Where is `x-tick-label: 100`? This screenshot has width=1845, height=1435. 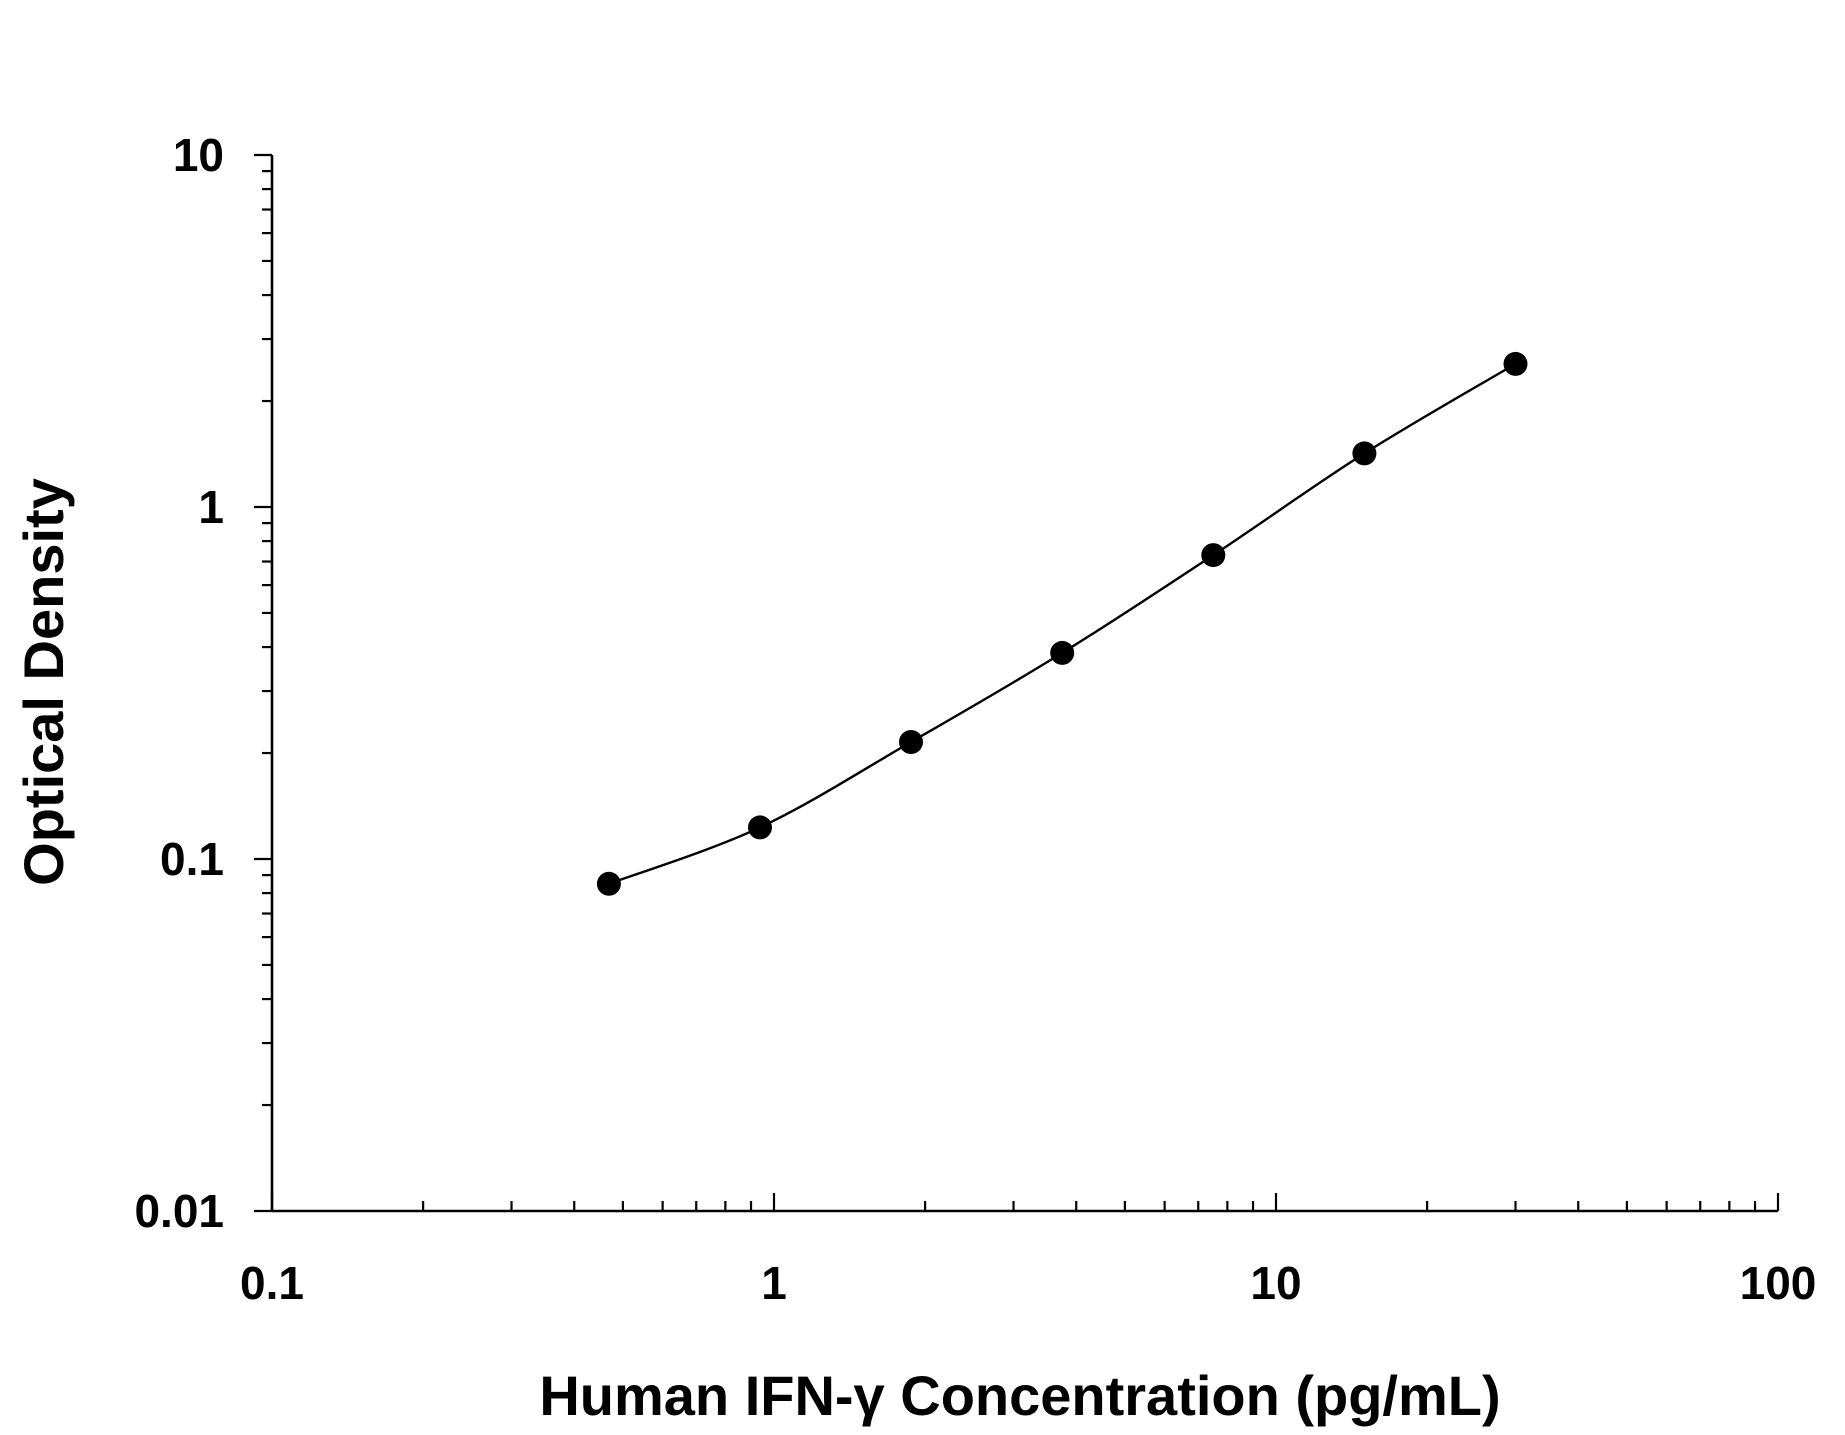 x-tick-label: 100 is located at coordinates (1778, 1283).